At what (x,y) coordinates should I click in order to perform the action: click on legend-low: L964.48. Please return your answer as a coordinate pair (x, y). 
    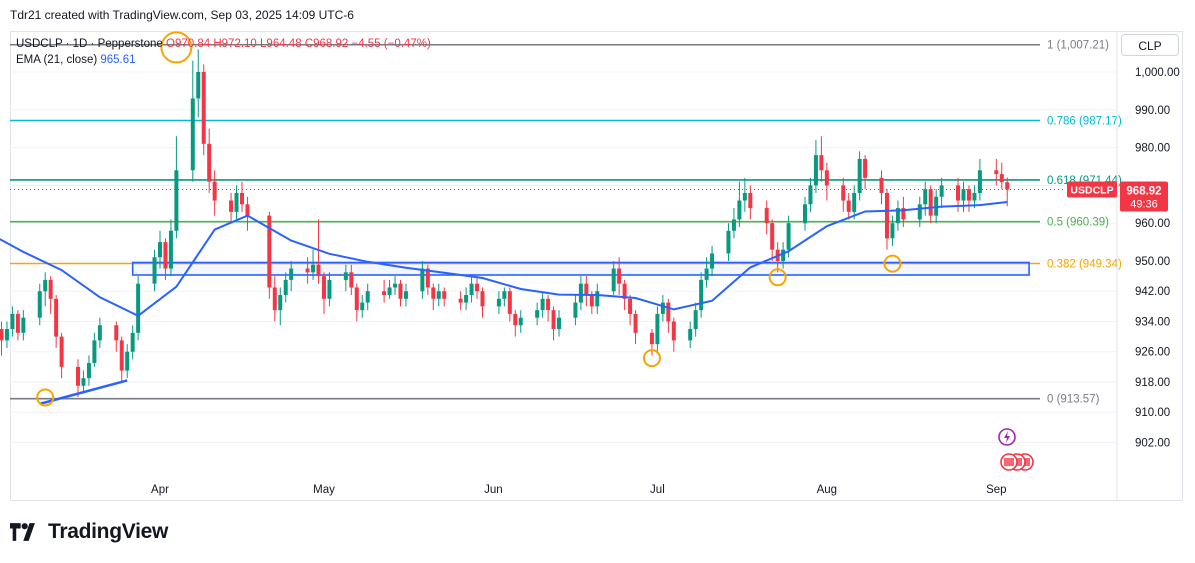
    Looking at the image, I should click on (281, 44).